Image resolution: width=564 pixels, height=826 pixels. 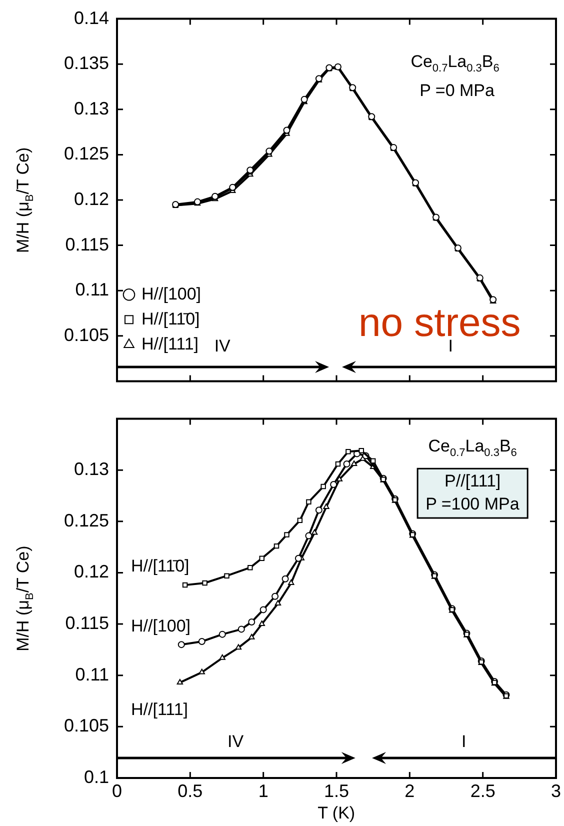 What do you see at coordinates (263, 790) in the screenshot?
I see `x-tick-label: 1` at bounding box center [263, 790].